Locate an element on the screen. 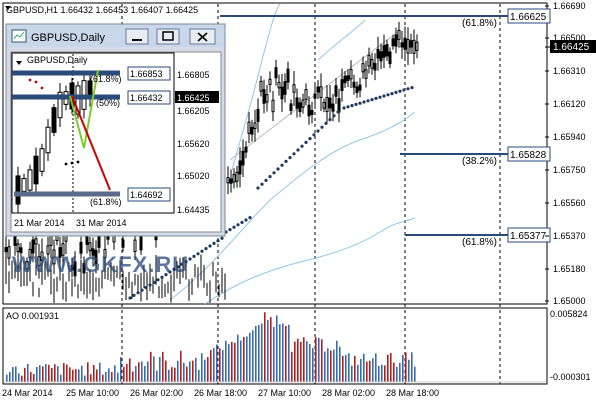  chart-title-arrow-icon is located at coordinates (8, 8).